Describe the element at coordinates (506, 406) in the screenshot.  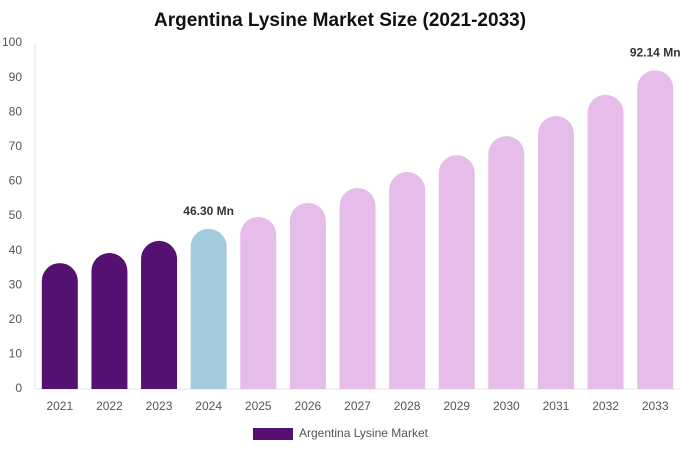
I see `x-tick-label: 2030` at that location.